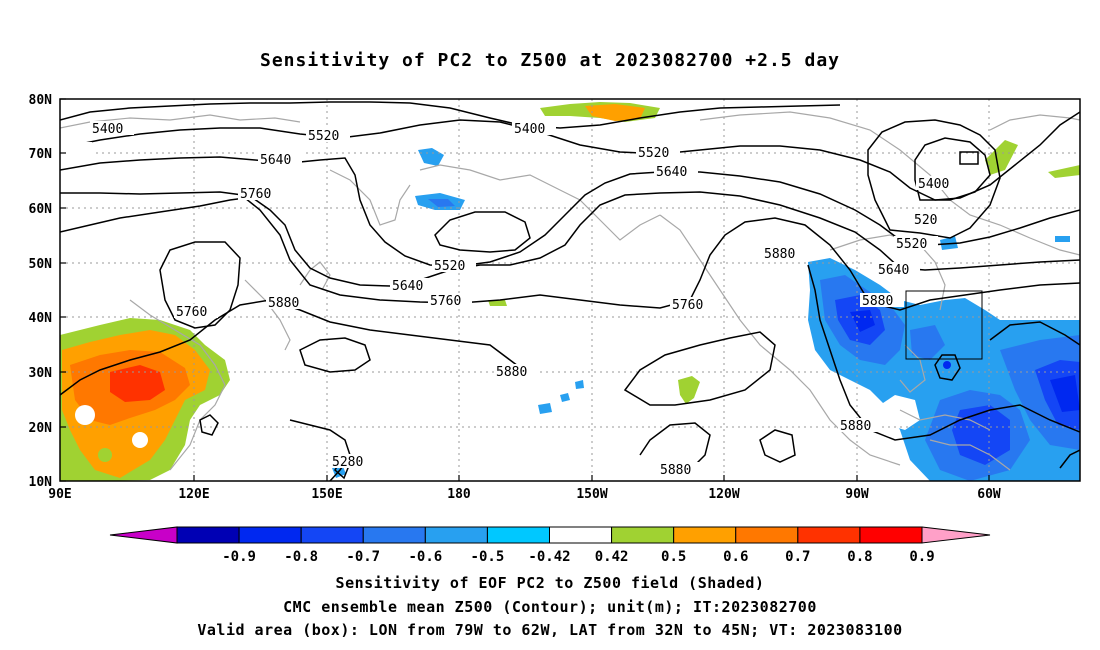 The image size is (1100, 650). Describe the element at coordinates (41, 482) in the screenshot. I see `lat-tick-label: 10N` at that location.